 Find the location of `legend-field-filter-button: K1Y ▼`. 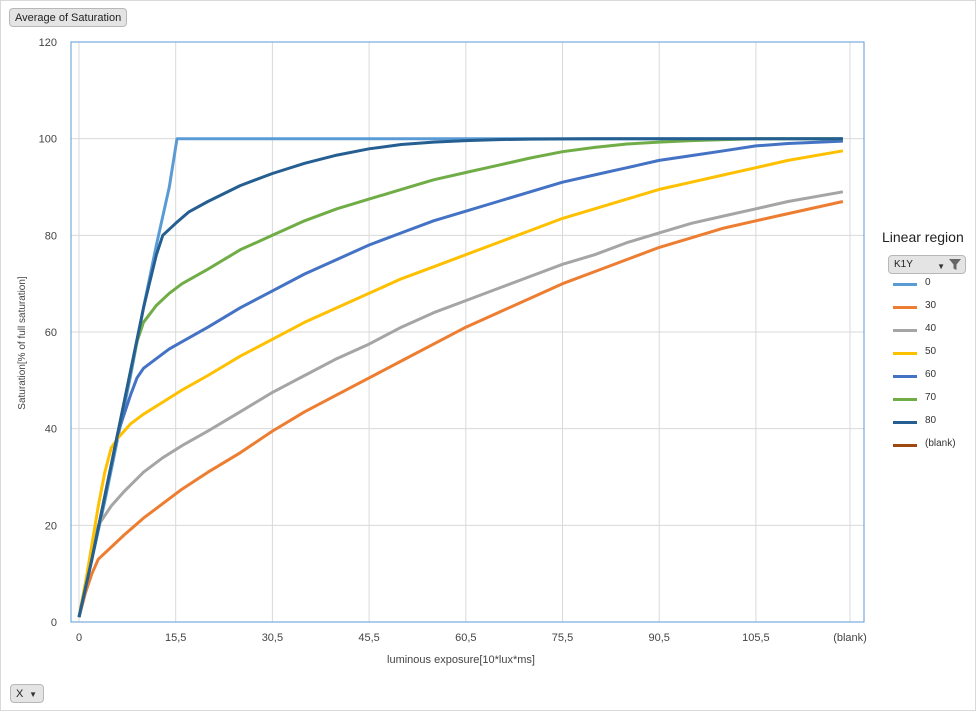

legend-field-filter-button: K1Y ▼ is located at coordinates (927, 264).